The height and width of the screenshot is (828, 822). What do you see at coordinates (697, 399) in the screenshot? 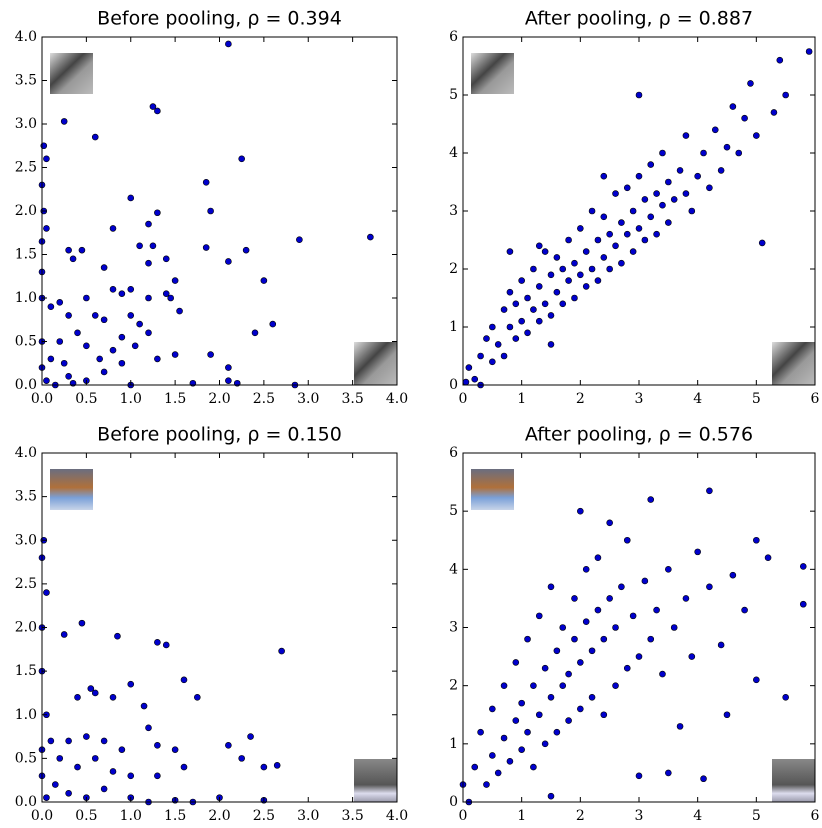
I see `x-tick-label: 4` at bounding box center [697, 399].